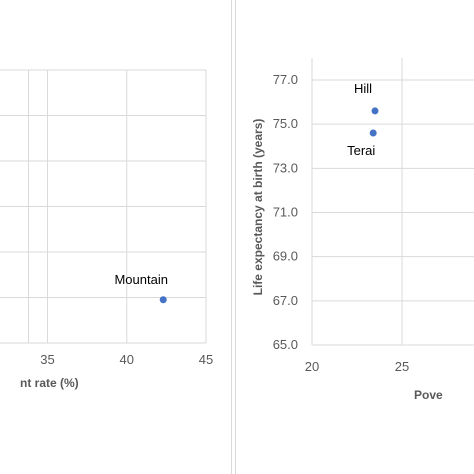 The height and width of the screenshot is (474, 474). Describe the element at coordinates (373, 133) in the screenshot. I see `data-point-terai` at that location.